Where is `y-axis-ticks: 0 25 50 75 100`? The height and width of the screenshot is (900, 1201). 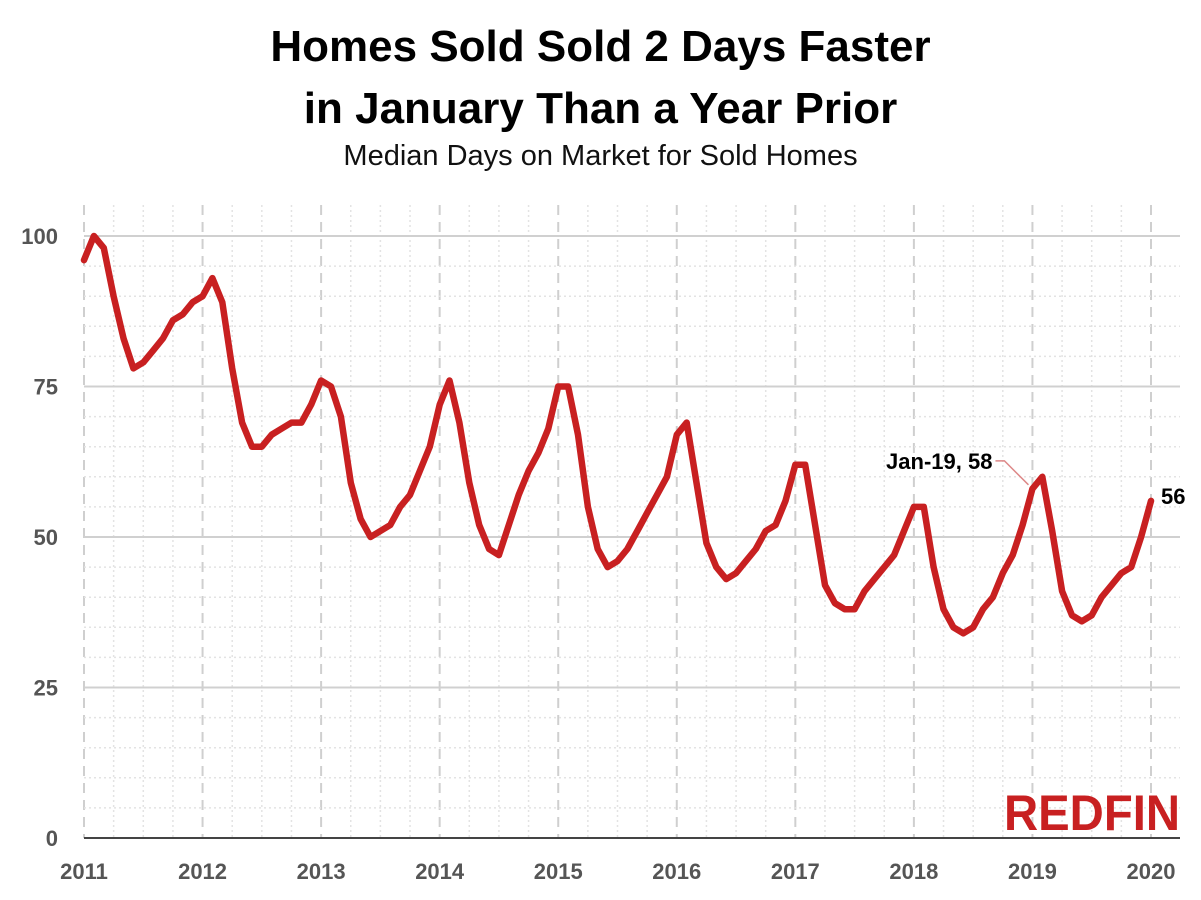 y-axis-ticks: 0 25 50 75 100 is located at coordinates (39, 537).